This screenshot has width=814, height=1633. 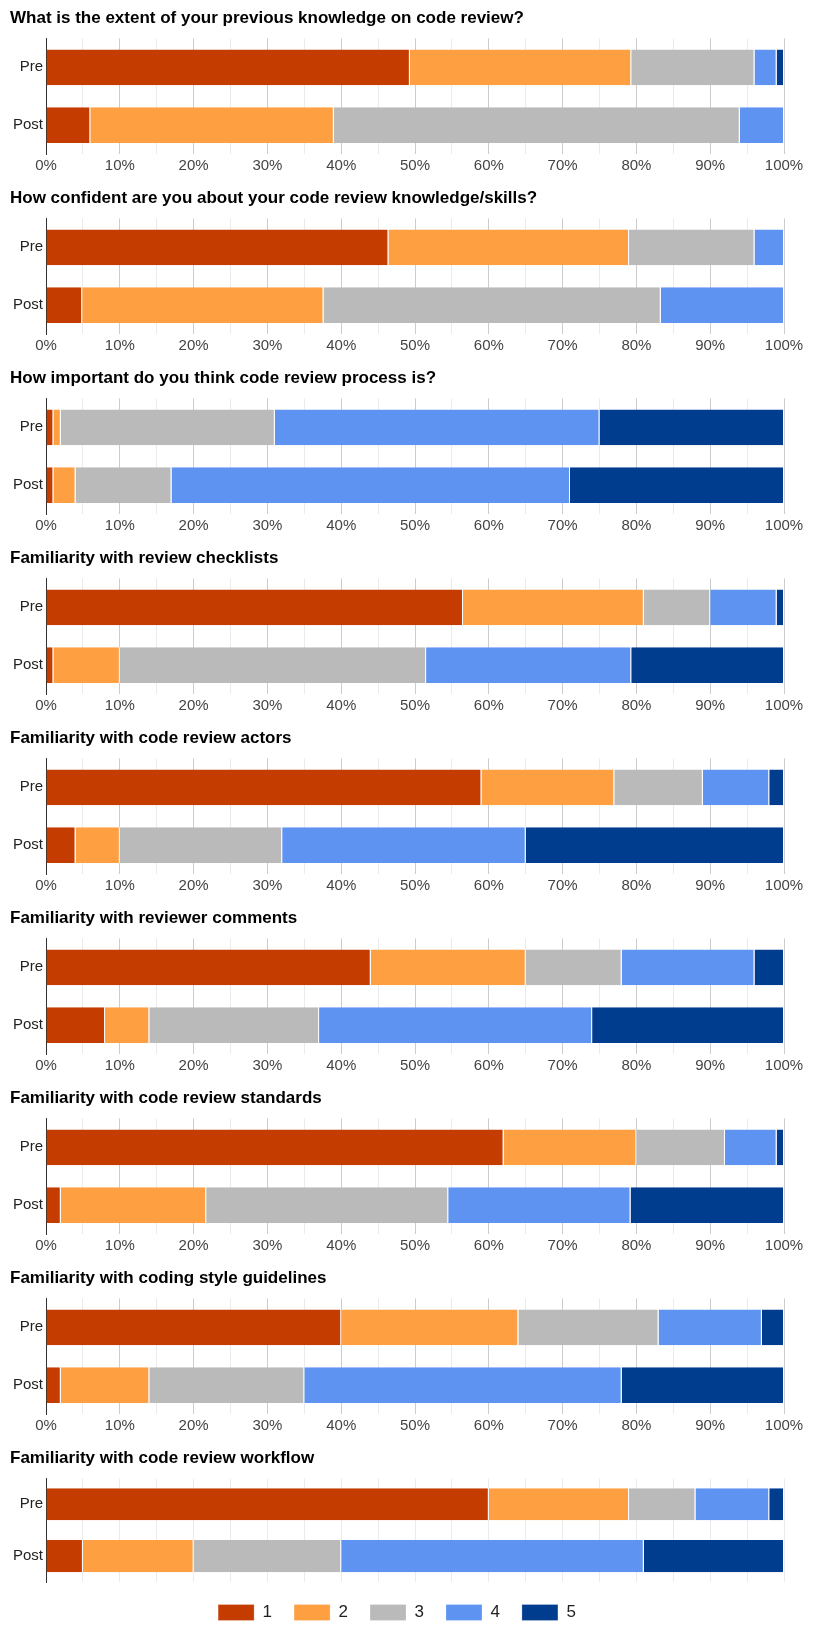 What do you see at coordinates (223, 377) in the screenshot?
I see `chart-title: How important do you think code review process is?` at bounding box center [223, 377].